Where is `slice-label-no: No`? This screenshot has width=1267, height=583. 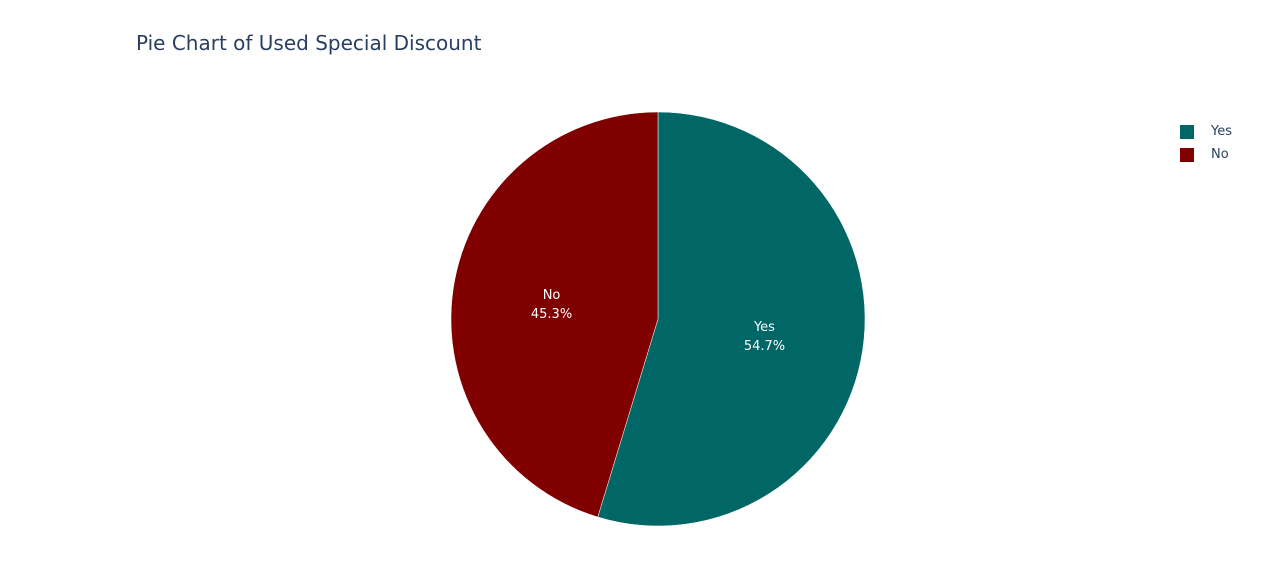 slice-label-no: No is located at coordinates (552, 295).